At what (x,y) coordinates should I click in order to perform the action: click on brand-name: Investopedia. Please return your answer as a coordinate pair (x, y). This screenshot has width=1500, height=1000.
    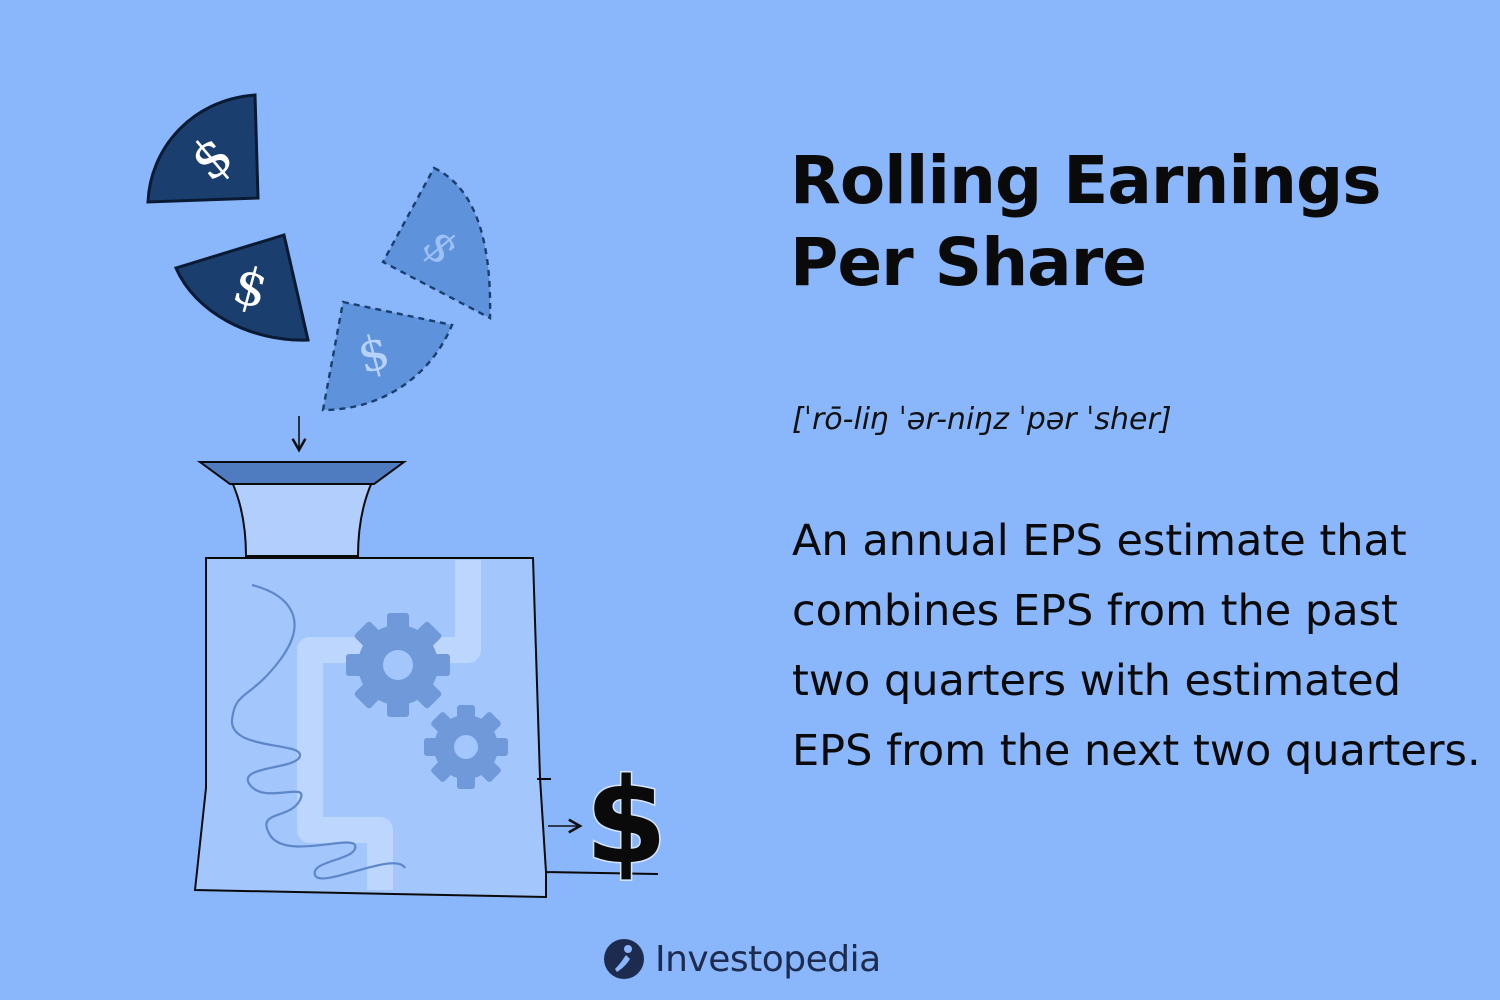
    Looking at the image, I should click on (768, 959).